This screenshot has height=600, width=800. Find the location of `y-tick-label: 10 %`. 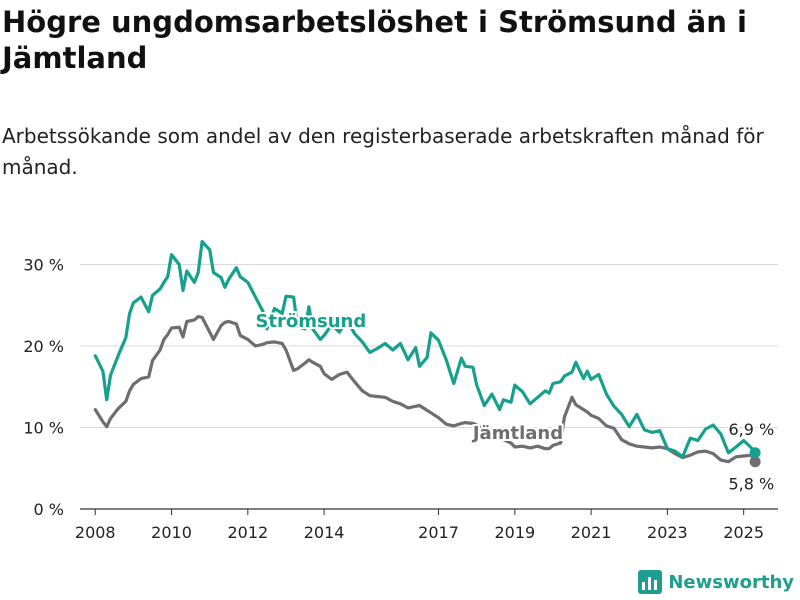

y-tick-label: 10 % is located at coordinates (43, 427).